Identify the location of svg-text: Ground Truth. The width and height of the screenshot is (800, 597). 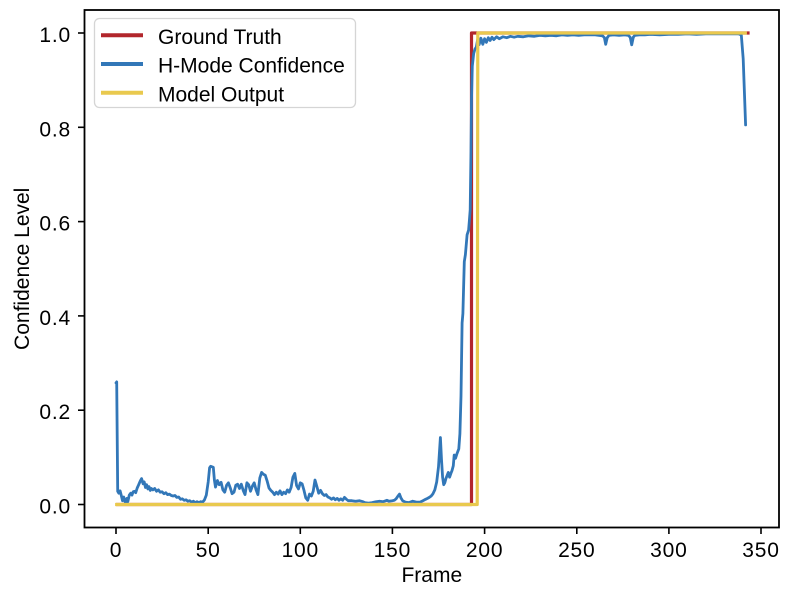
(220, 37).